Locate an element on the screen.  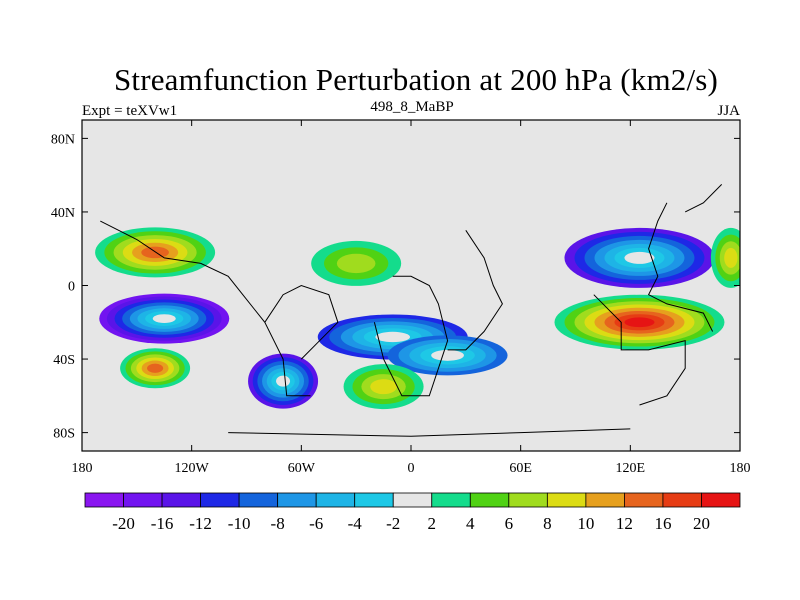
colorbar-label: -20 is located at coordinates (123, 523).